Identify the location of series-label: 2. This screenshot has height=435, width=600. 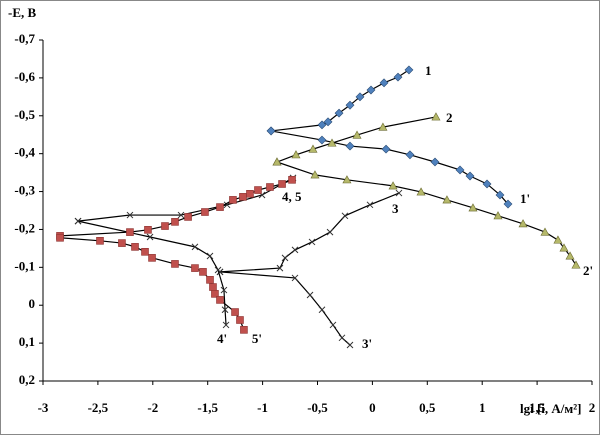
(449, 117).